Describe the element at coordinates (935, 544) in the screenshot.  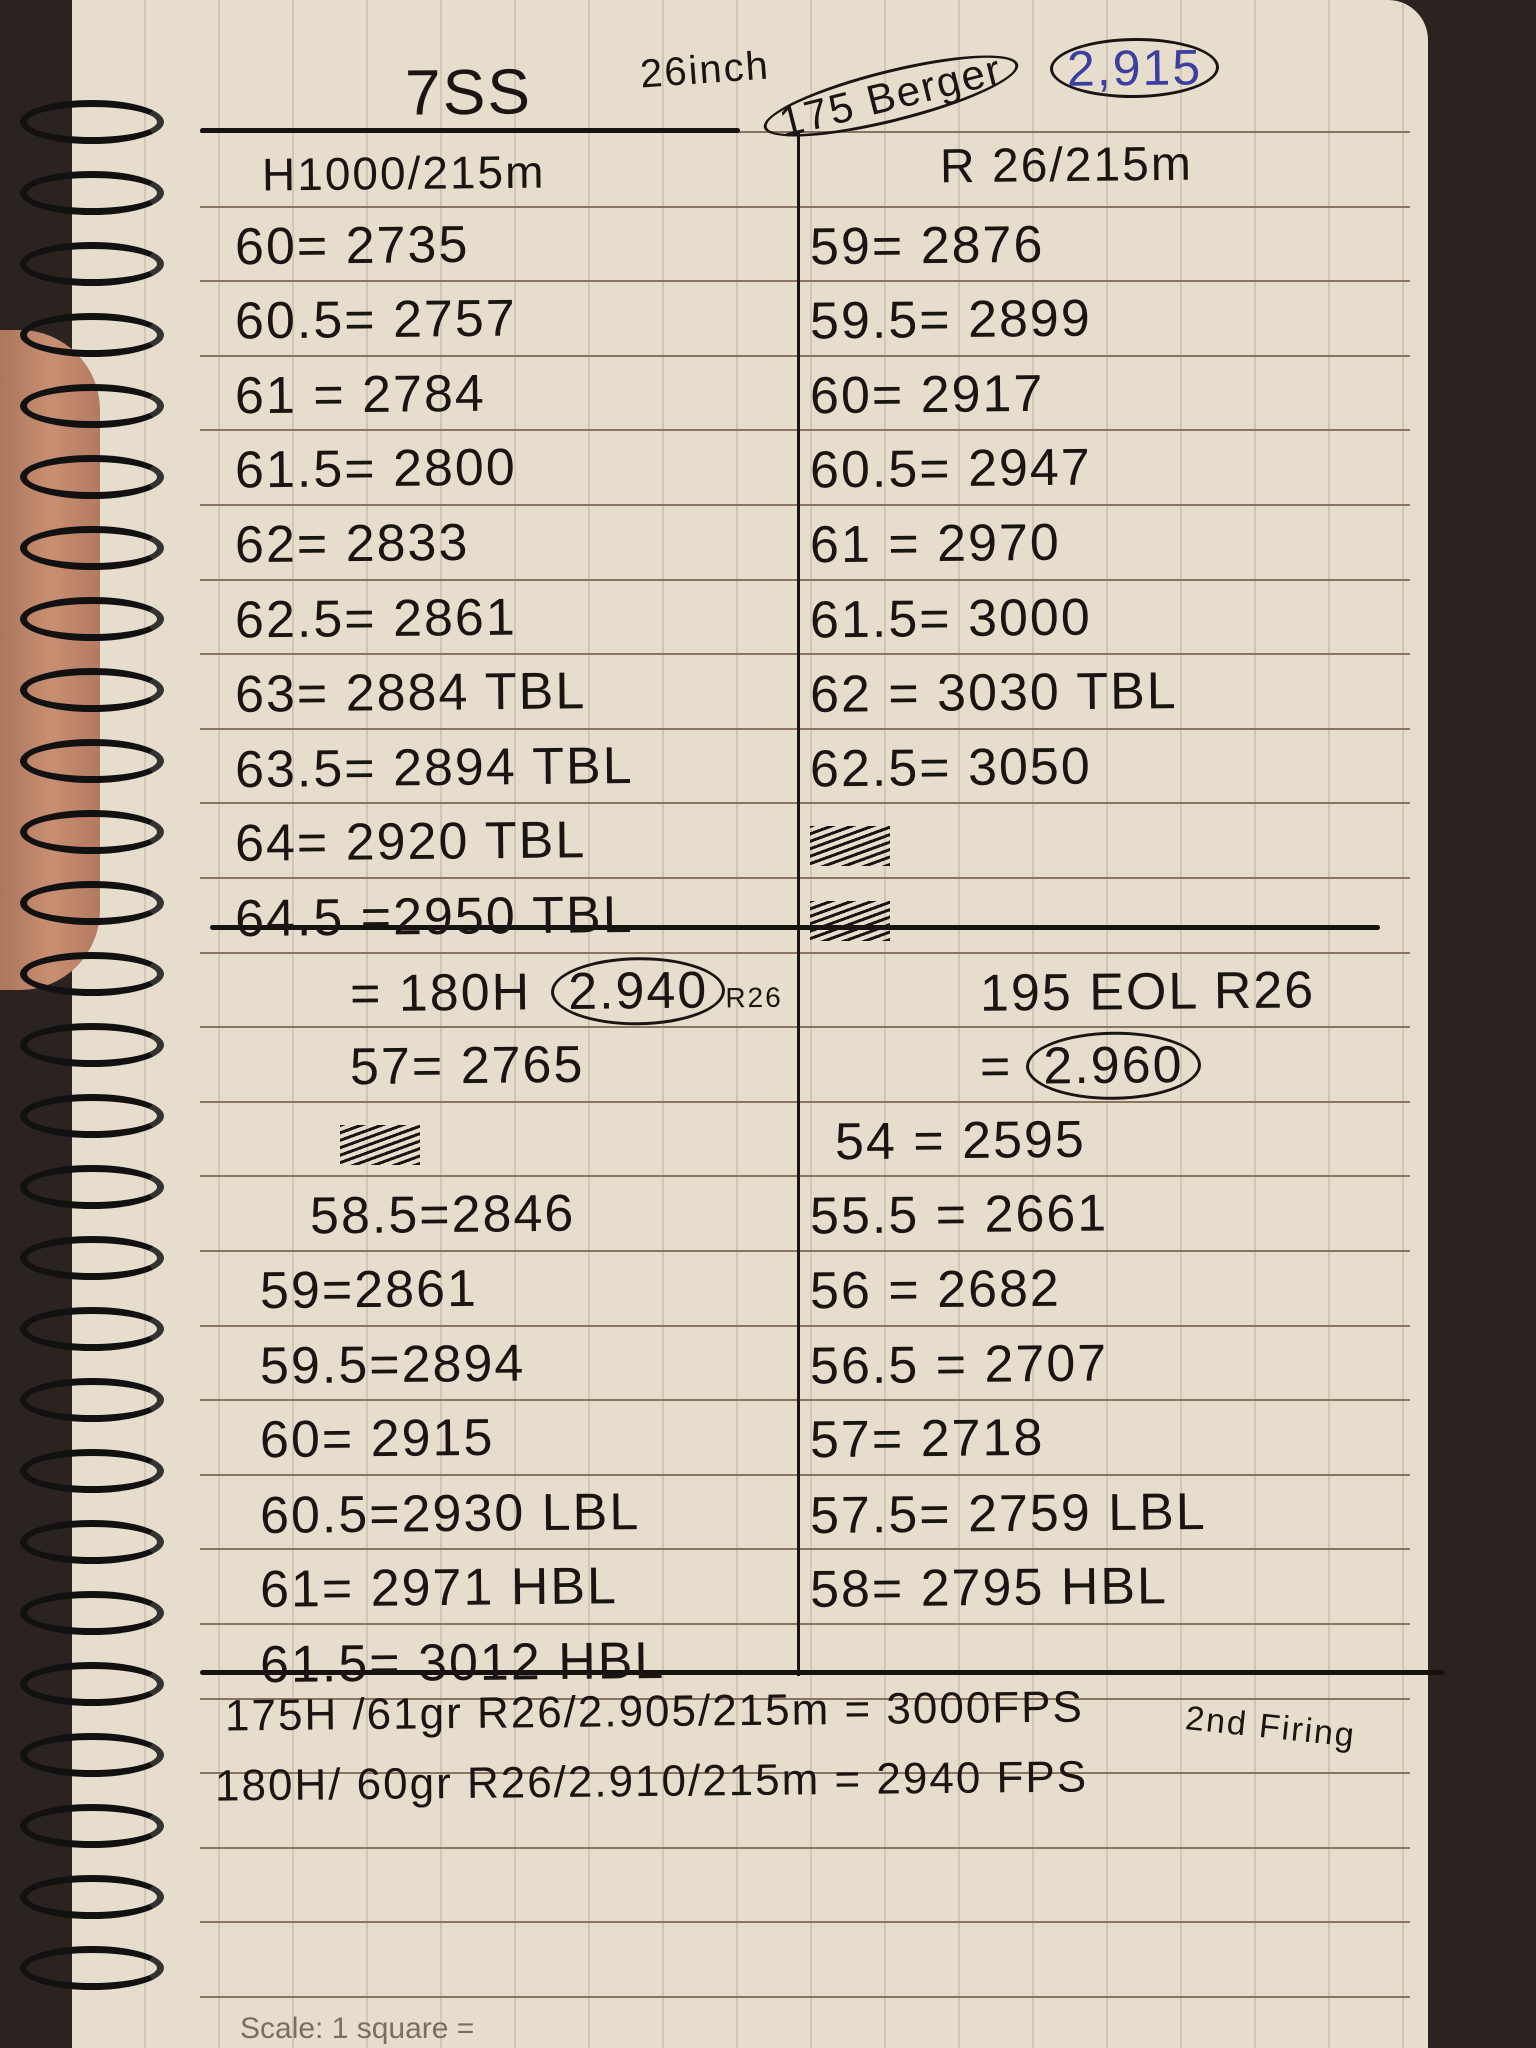
I see `load-entry: 61 = 2970` at that location.